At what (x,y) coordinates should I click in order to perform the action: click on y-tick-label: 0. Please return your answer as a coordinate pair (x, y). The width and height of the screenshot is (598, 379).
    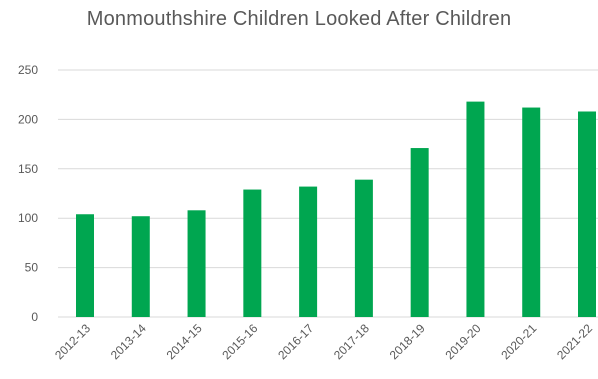
    Looking at the image, I should click on (34, 317).